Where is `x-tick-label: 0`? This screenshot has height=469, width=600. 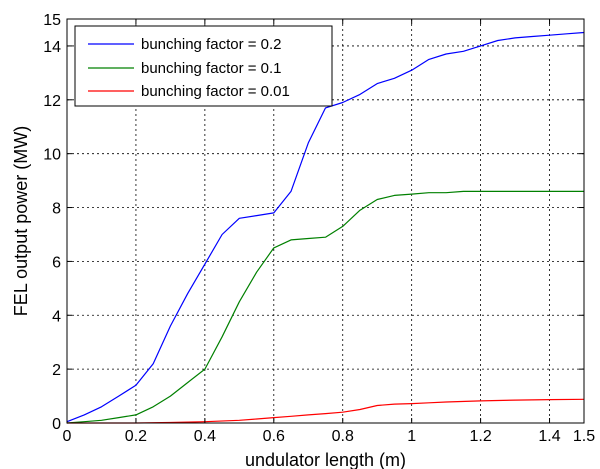
x-tick-label: 0 is located at coordinates (67, 436).